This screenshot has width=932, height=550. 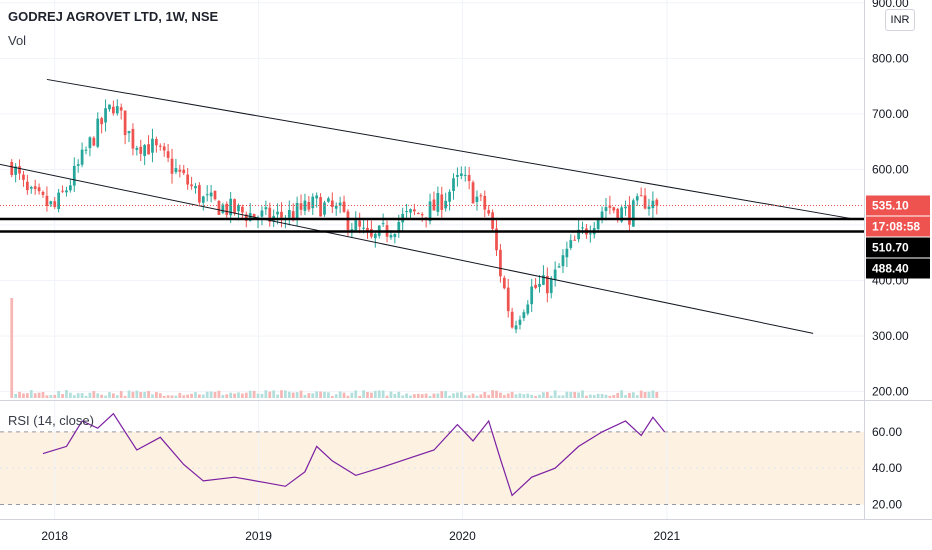 What do you see at coordinates (900, 20) in the screenshot?
I see `currency-button: INR` at bounding box center [900, 20].